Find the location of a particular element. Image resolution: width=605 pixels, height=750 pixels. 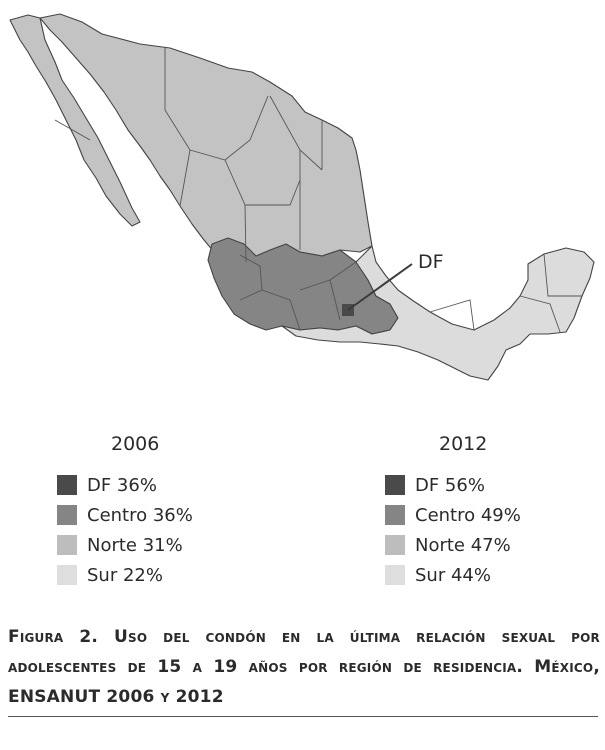

legend-item-norte: Norte 47% is located at coordinates (453, 545).